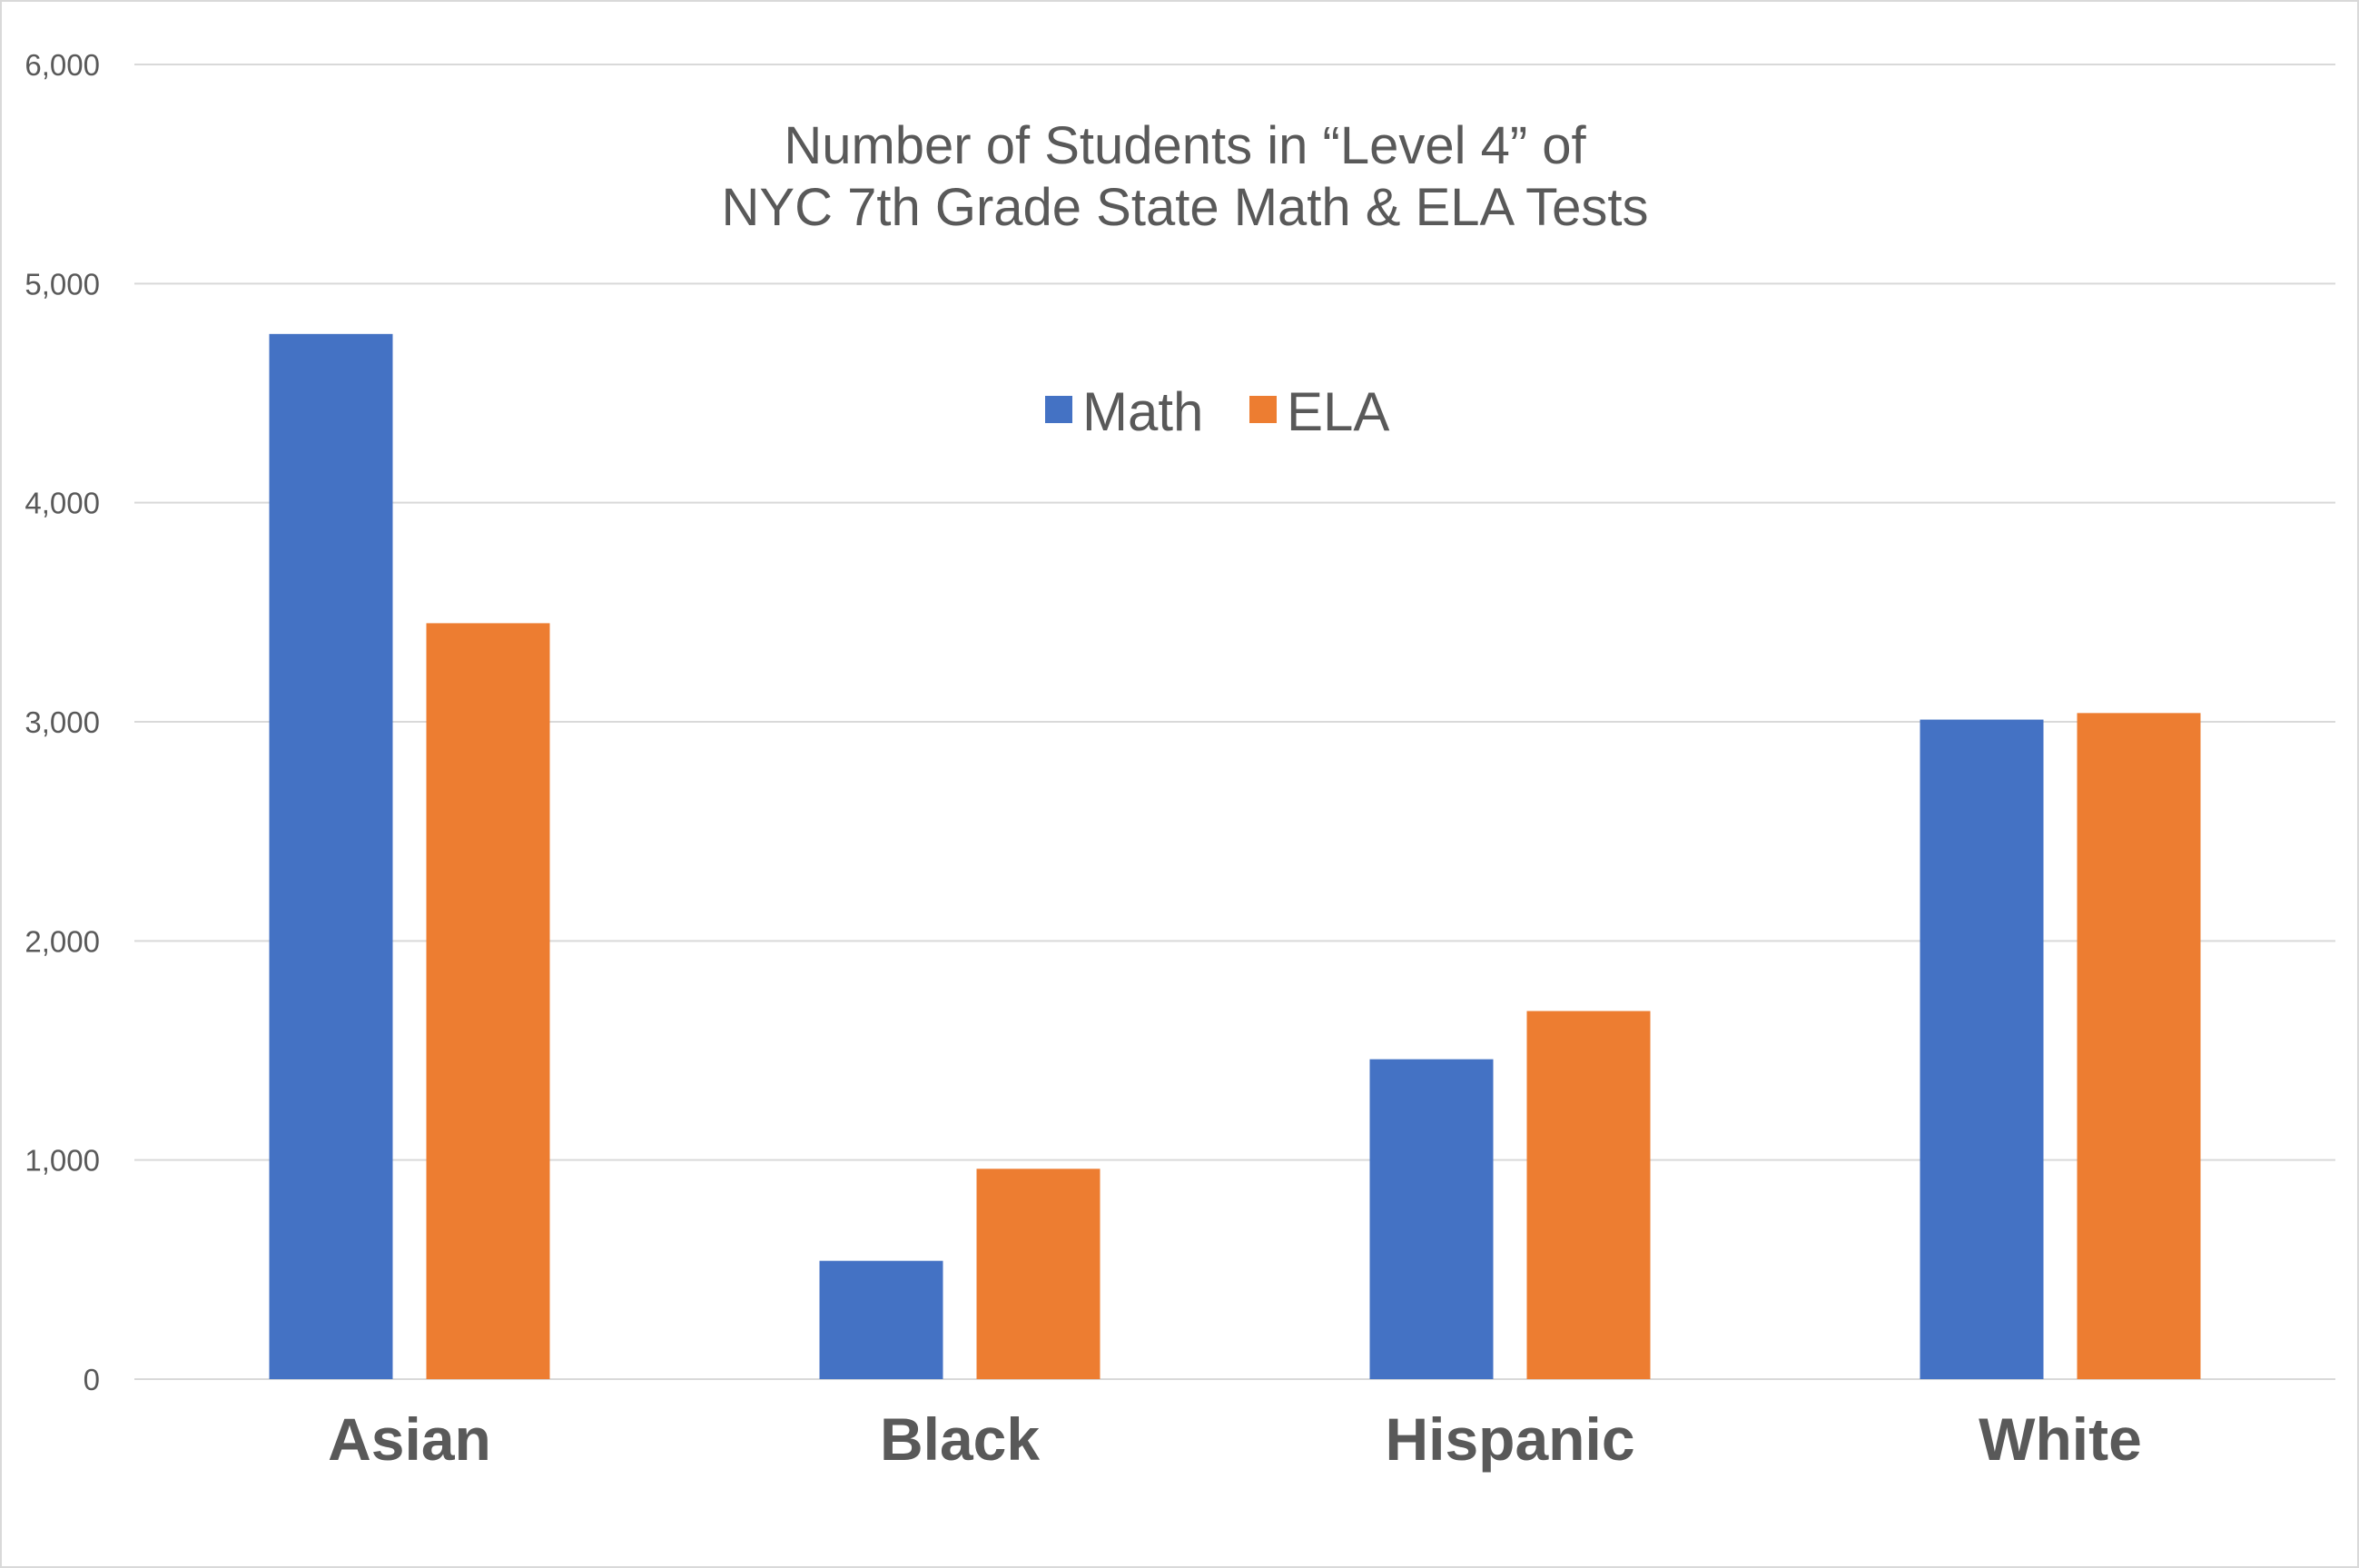 Image resolution: width=2359 pixels, height=1568 pixels. What do you see at coordinates (1058, 410) in the screenshot?
I see `legend-swatch-math` at bounding box center [1058, 410].